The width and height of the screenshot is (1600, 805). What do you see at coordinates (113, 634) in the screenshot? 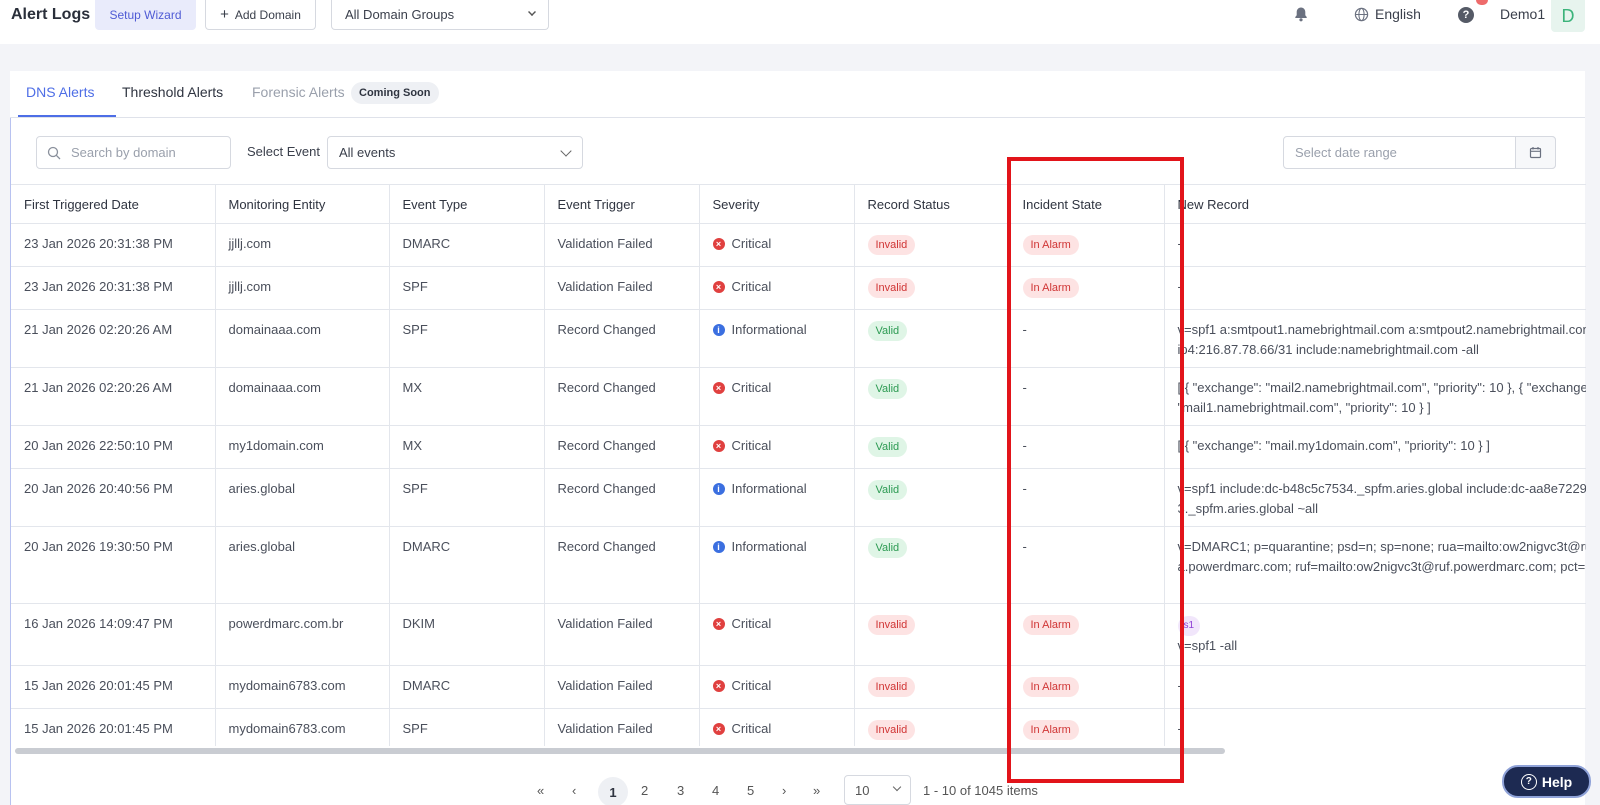
I see `cell-date: 16 Jan 2026 14:09:47 PM` at bounding box center [113, 634].